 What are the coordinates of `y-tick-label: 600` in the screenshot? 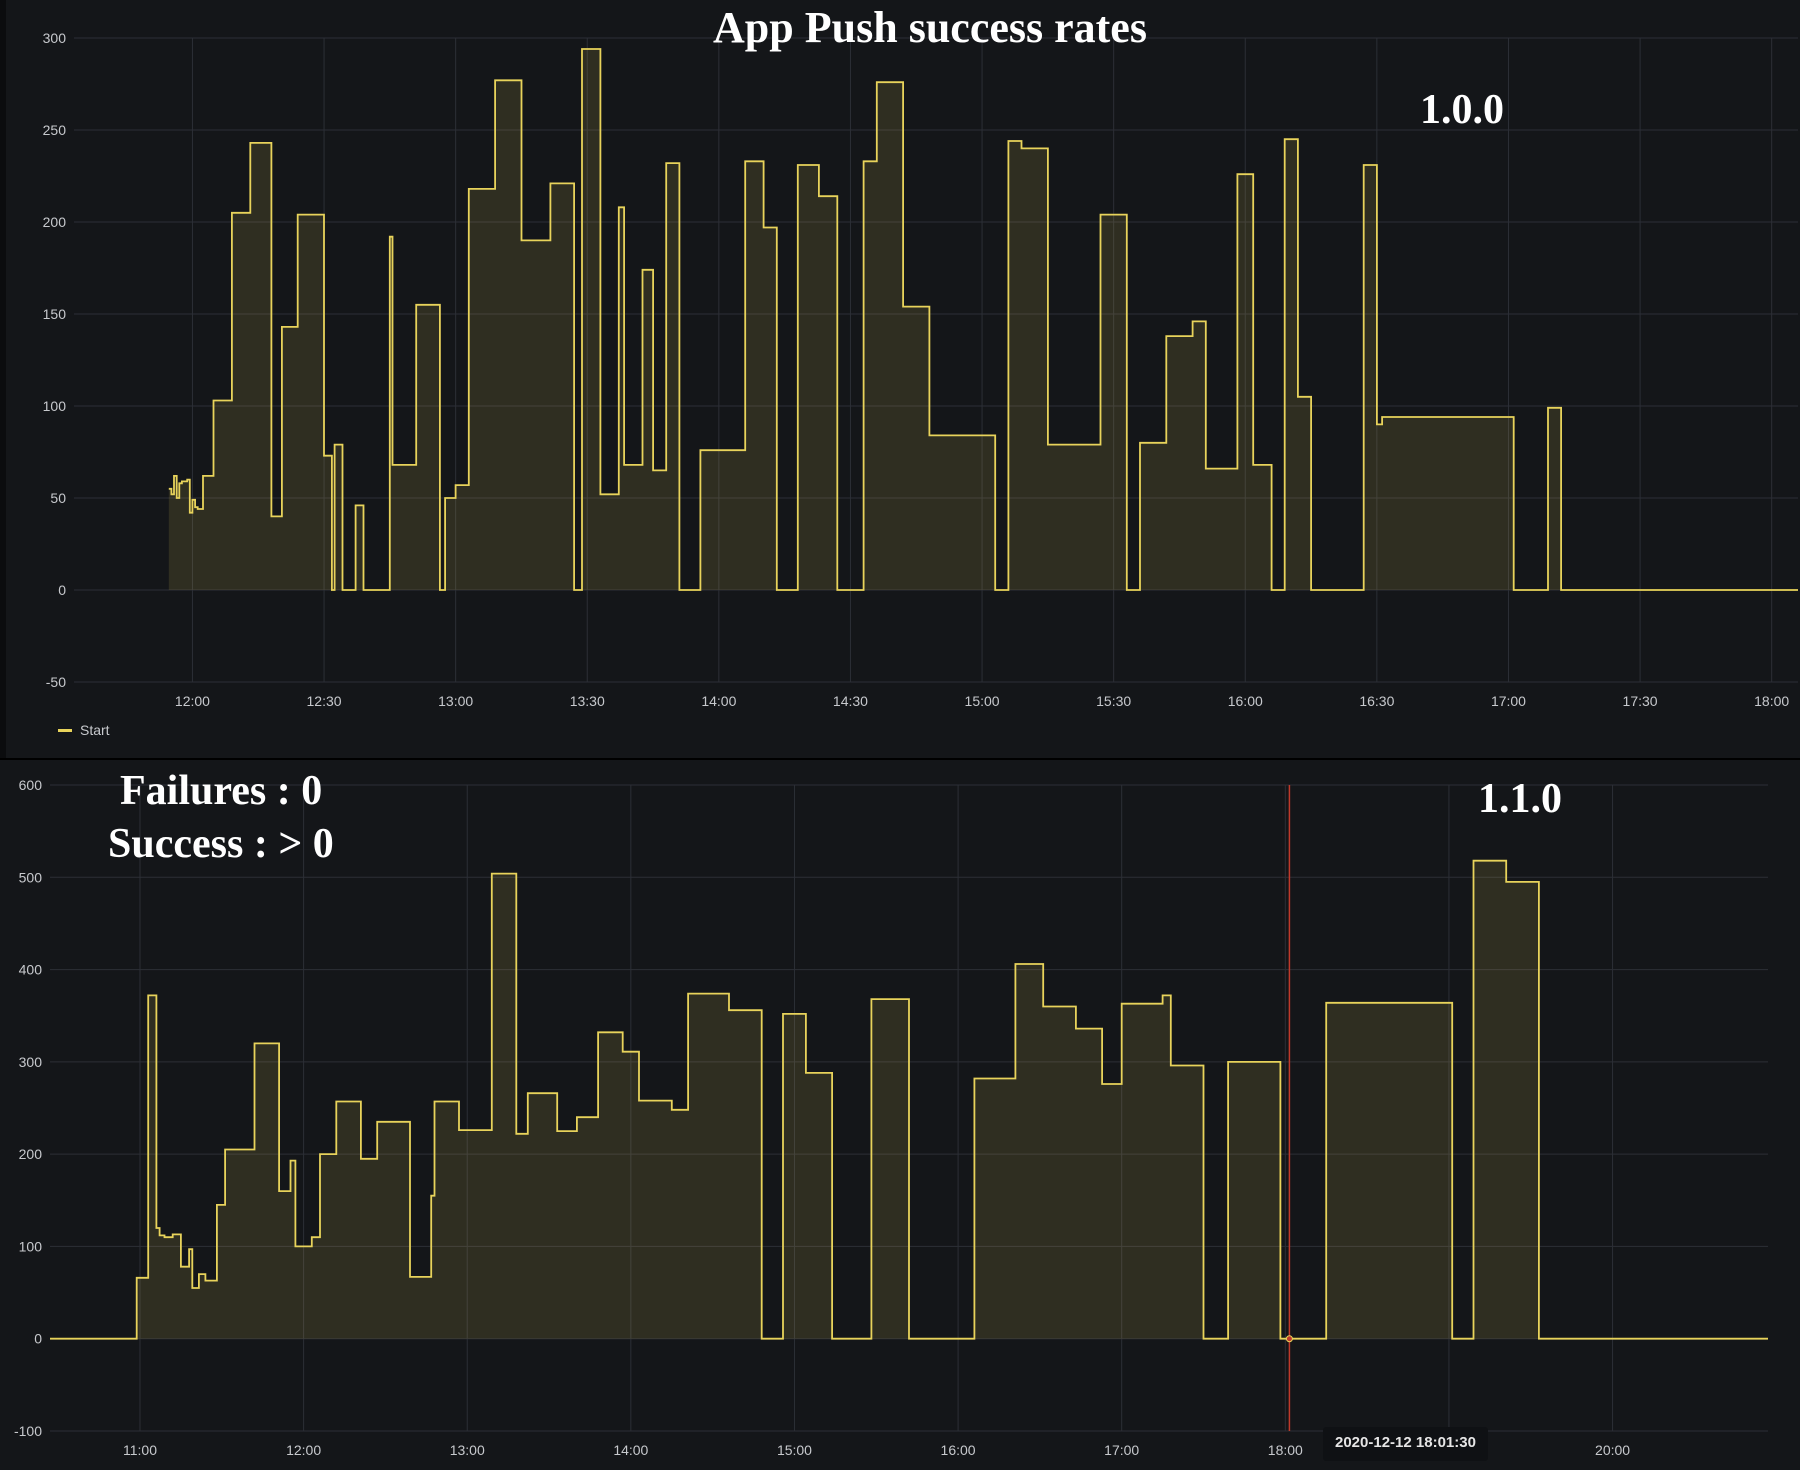 It's located at (31, 785).